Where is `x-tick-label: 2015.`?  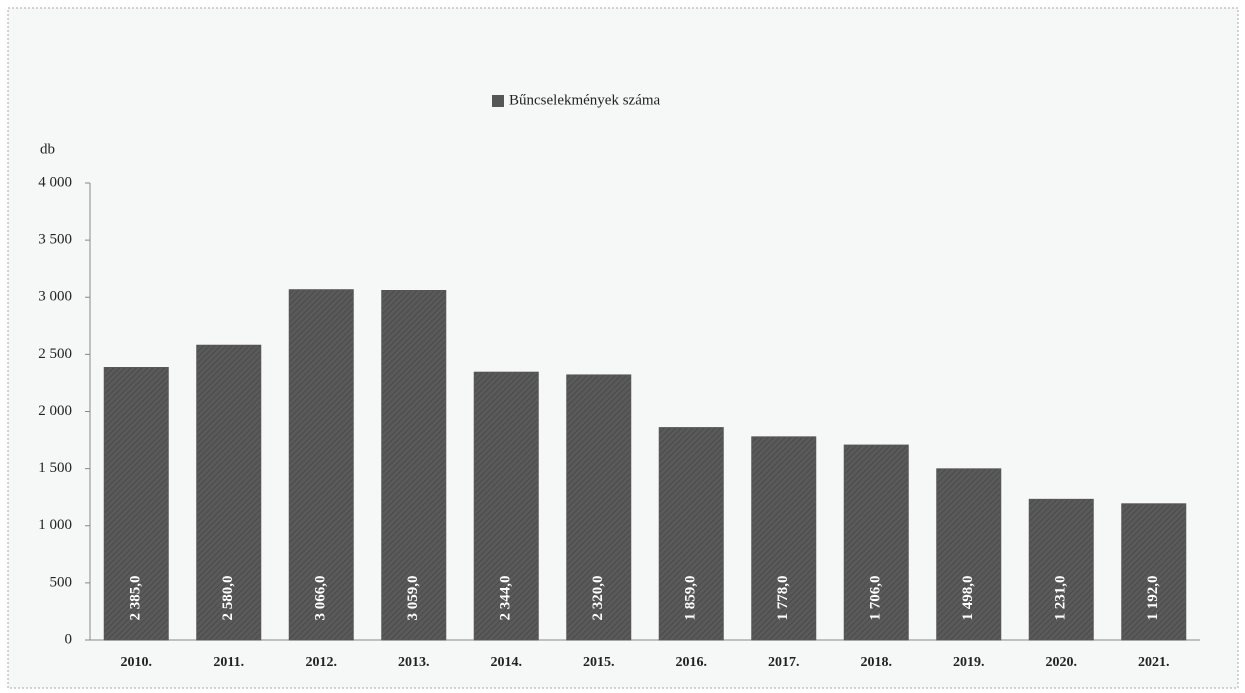
x-tick-label: 2015. is located at coordinates (599, 662).